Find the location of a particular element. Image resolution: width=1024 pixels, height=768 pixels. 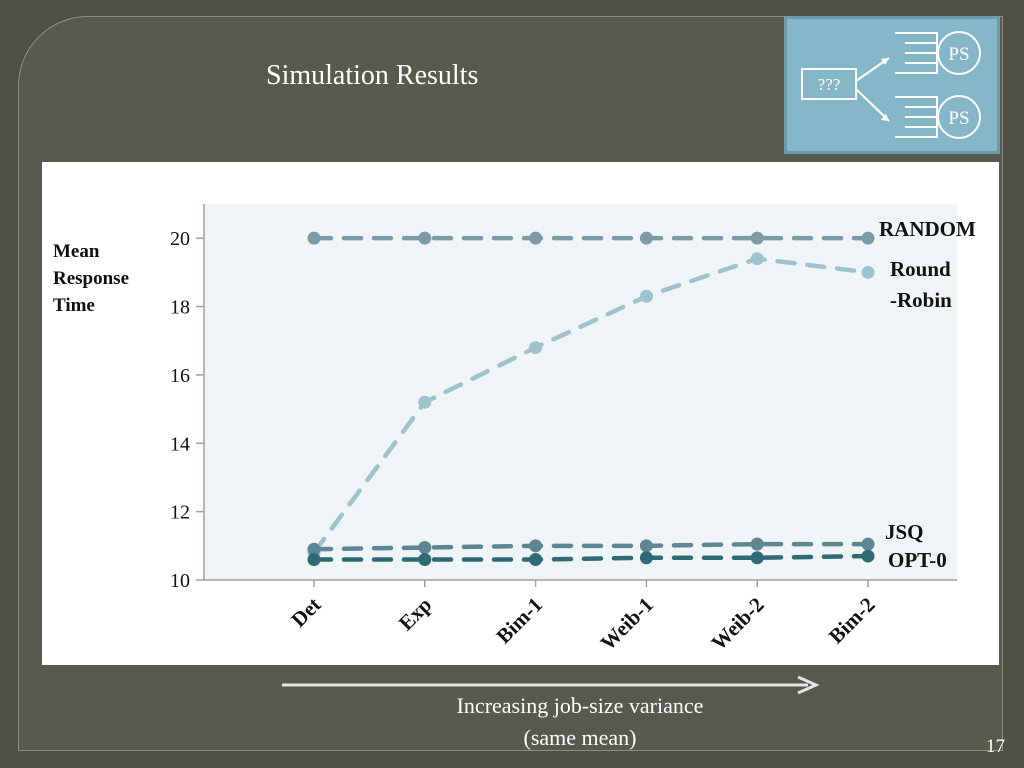

legend-label-jsq: JSQ is located at coordinates (904, 532).